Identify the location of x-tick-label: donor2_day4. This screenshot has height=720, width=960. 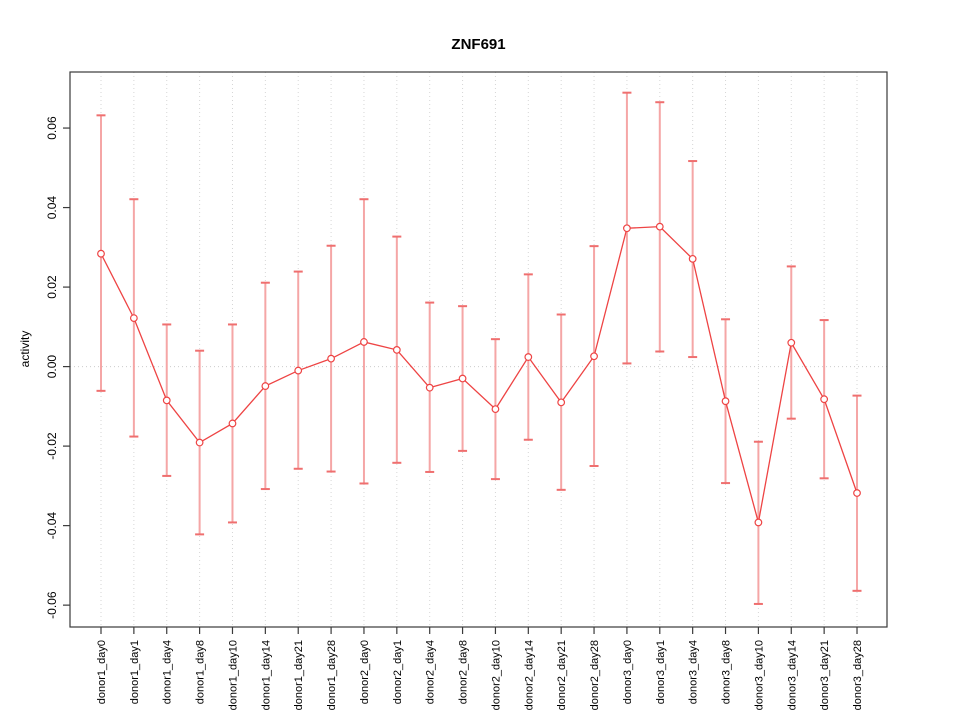
(431, 672).